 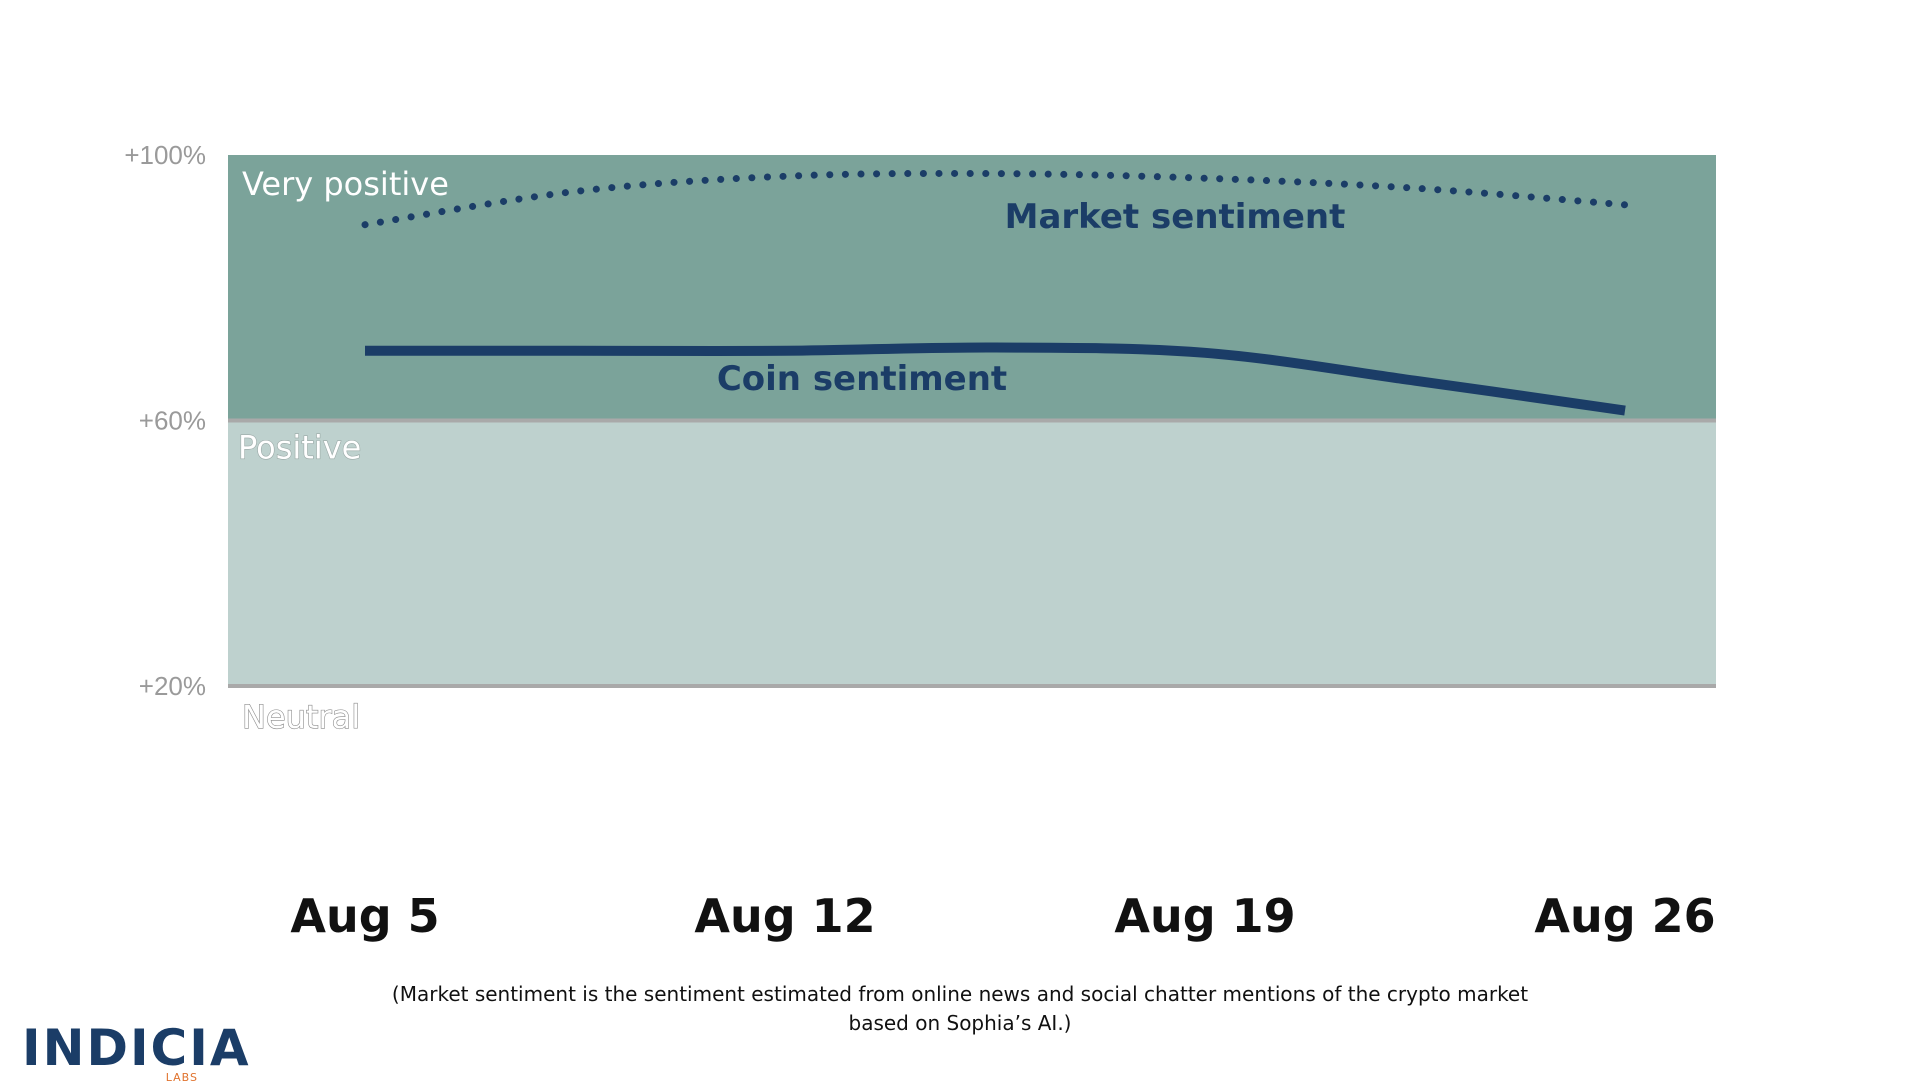 What do you see at coordinates (172, 686) in the screenshot?
I see `y-tick-label: +20%` at bounding box center [172, 686].